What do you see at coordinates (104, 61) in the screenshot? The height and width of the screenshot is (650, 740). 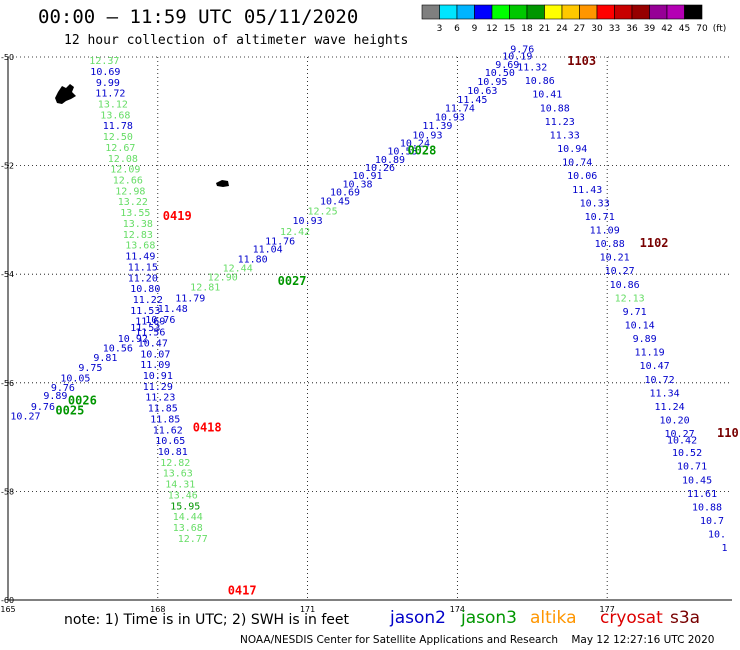 I see `wave-height-point: 12.37` at bounding box center [104, 61].